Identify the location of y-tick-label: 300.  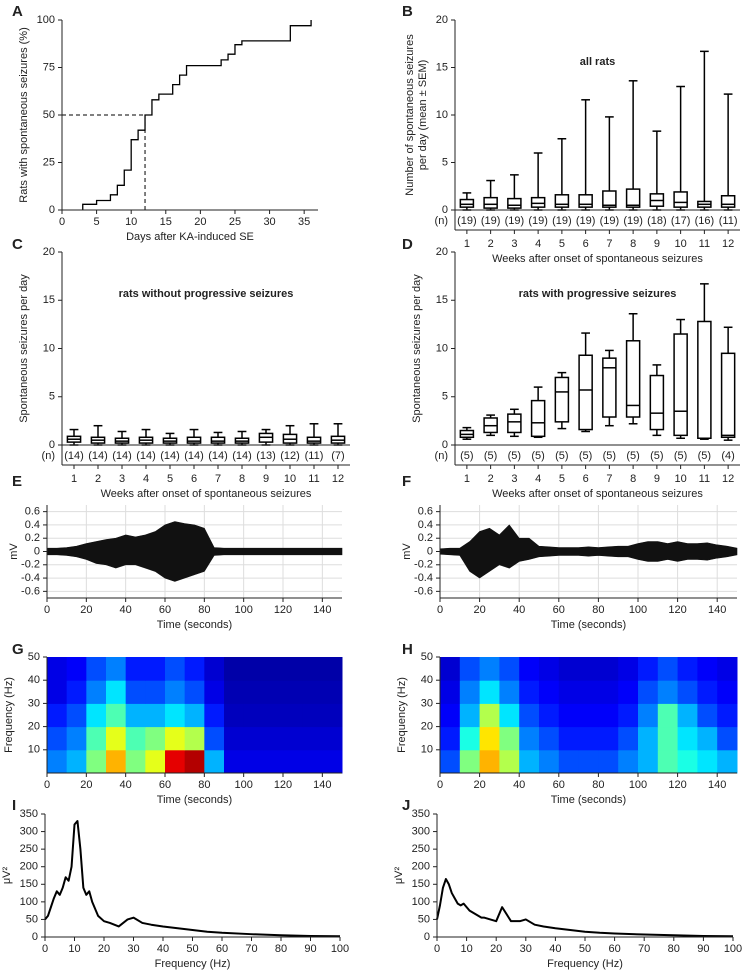
(421, 831).